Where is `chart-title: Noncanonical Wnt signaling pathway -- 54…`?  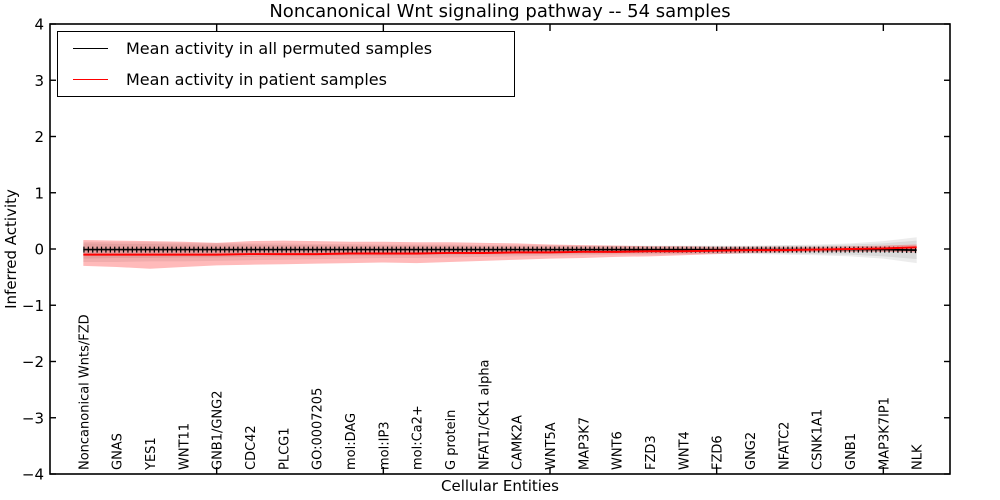 chart-title: Noncanonical Wnt signaling pathway -- 54… is located at coordinates (500, 11).